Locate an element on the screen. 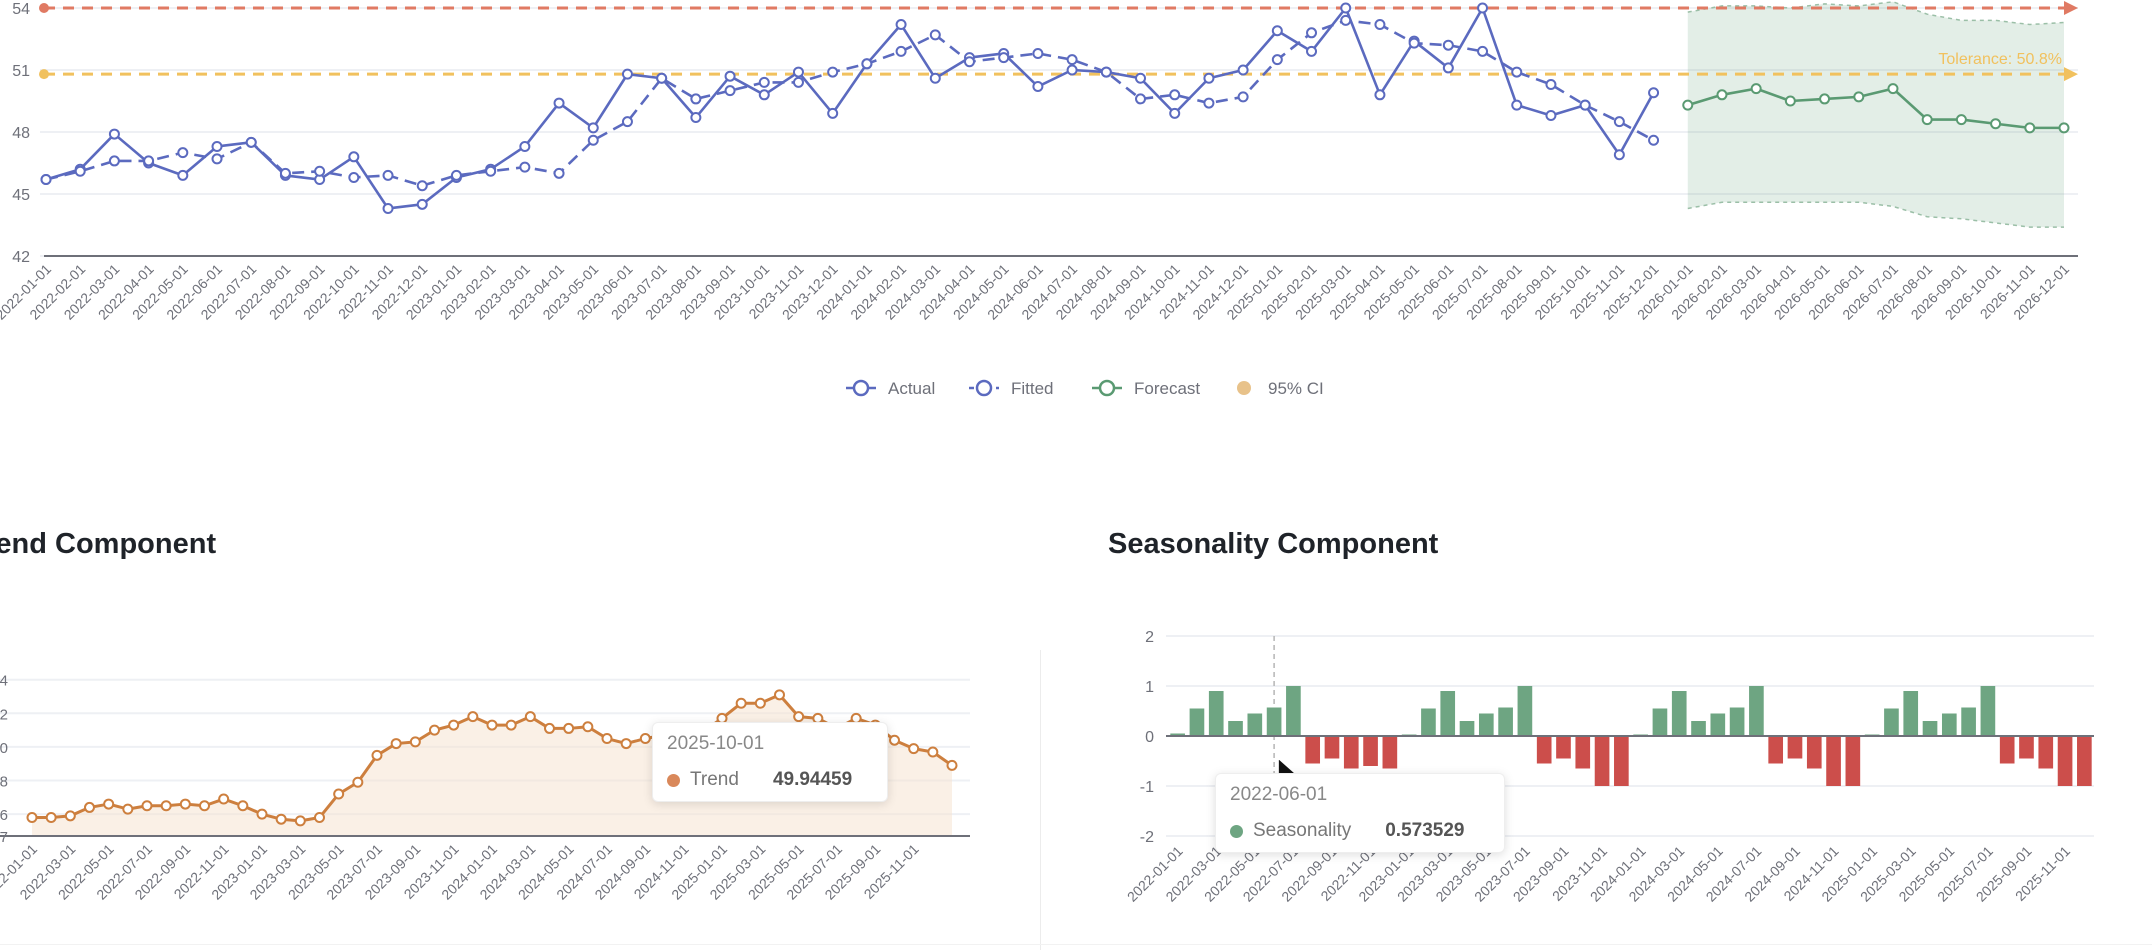  y-tick-label: -1 is located at coordinates (1147, 787).